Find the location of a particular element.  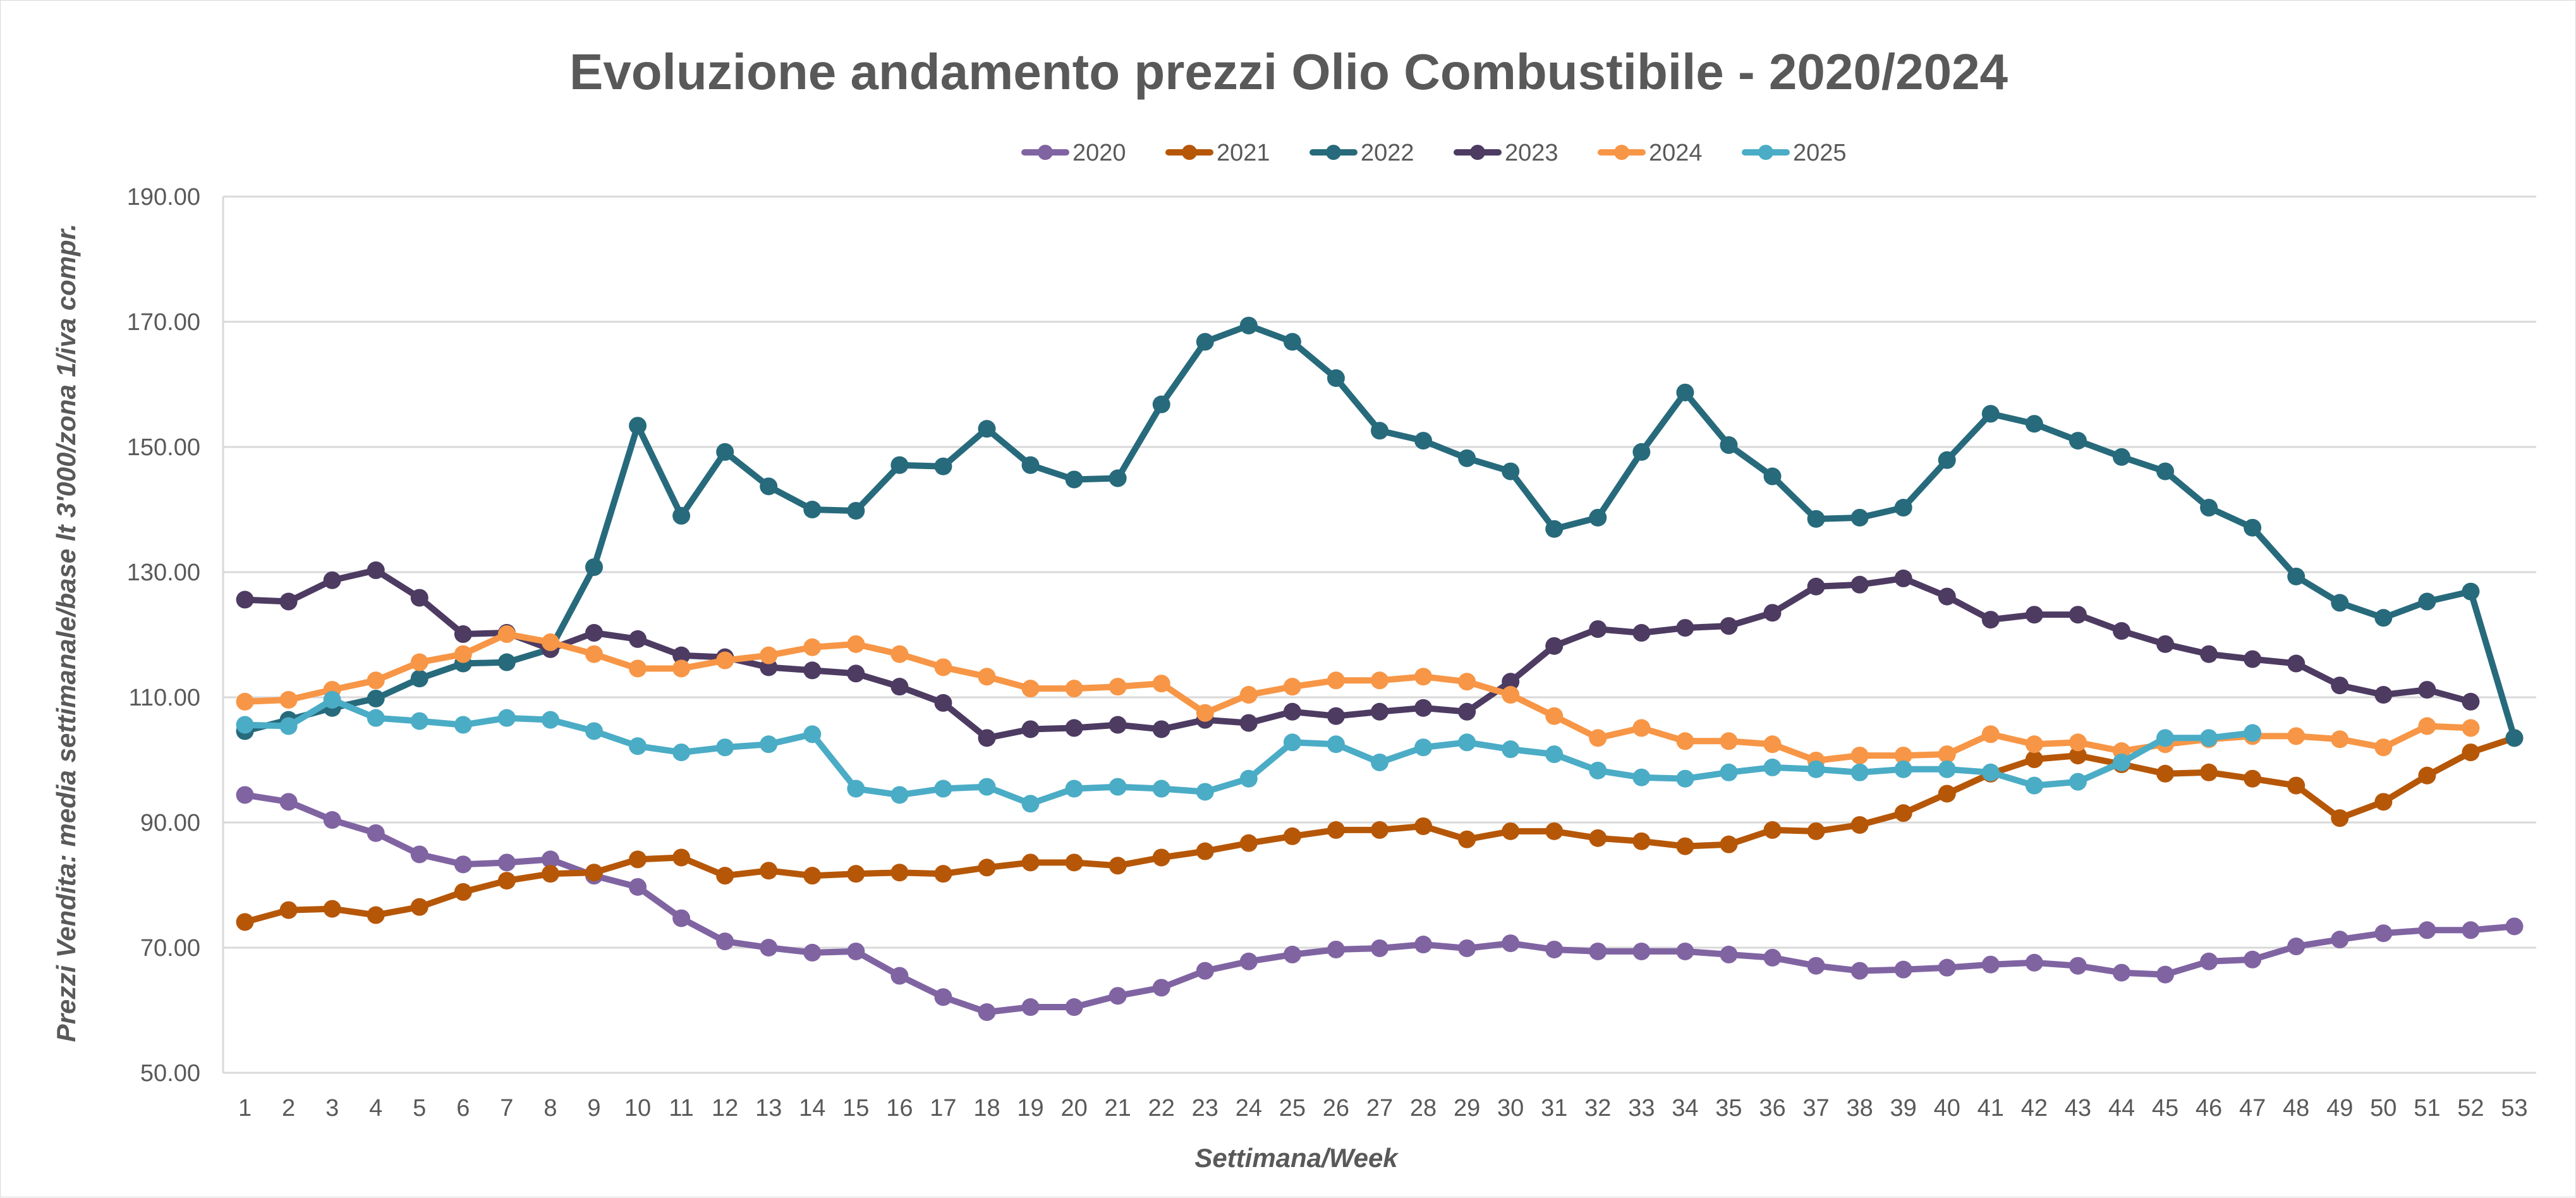

x-tick-label: 27 is located at coordinates (1380, 1108).